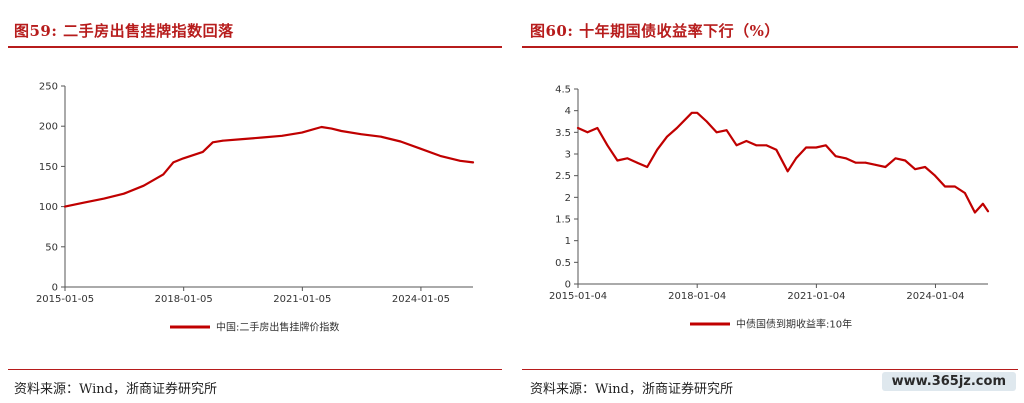 This screenshot has width=1024, height=403. Describe the element at coordinates (48, 207) in the screenshot. I see `left-y-tick-label: 100` at that location.